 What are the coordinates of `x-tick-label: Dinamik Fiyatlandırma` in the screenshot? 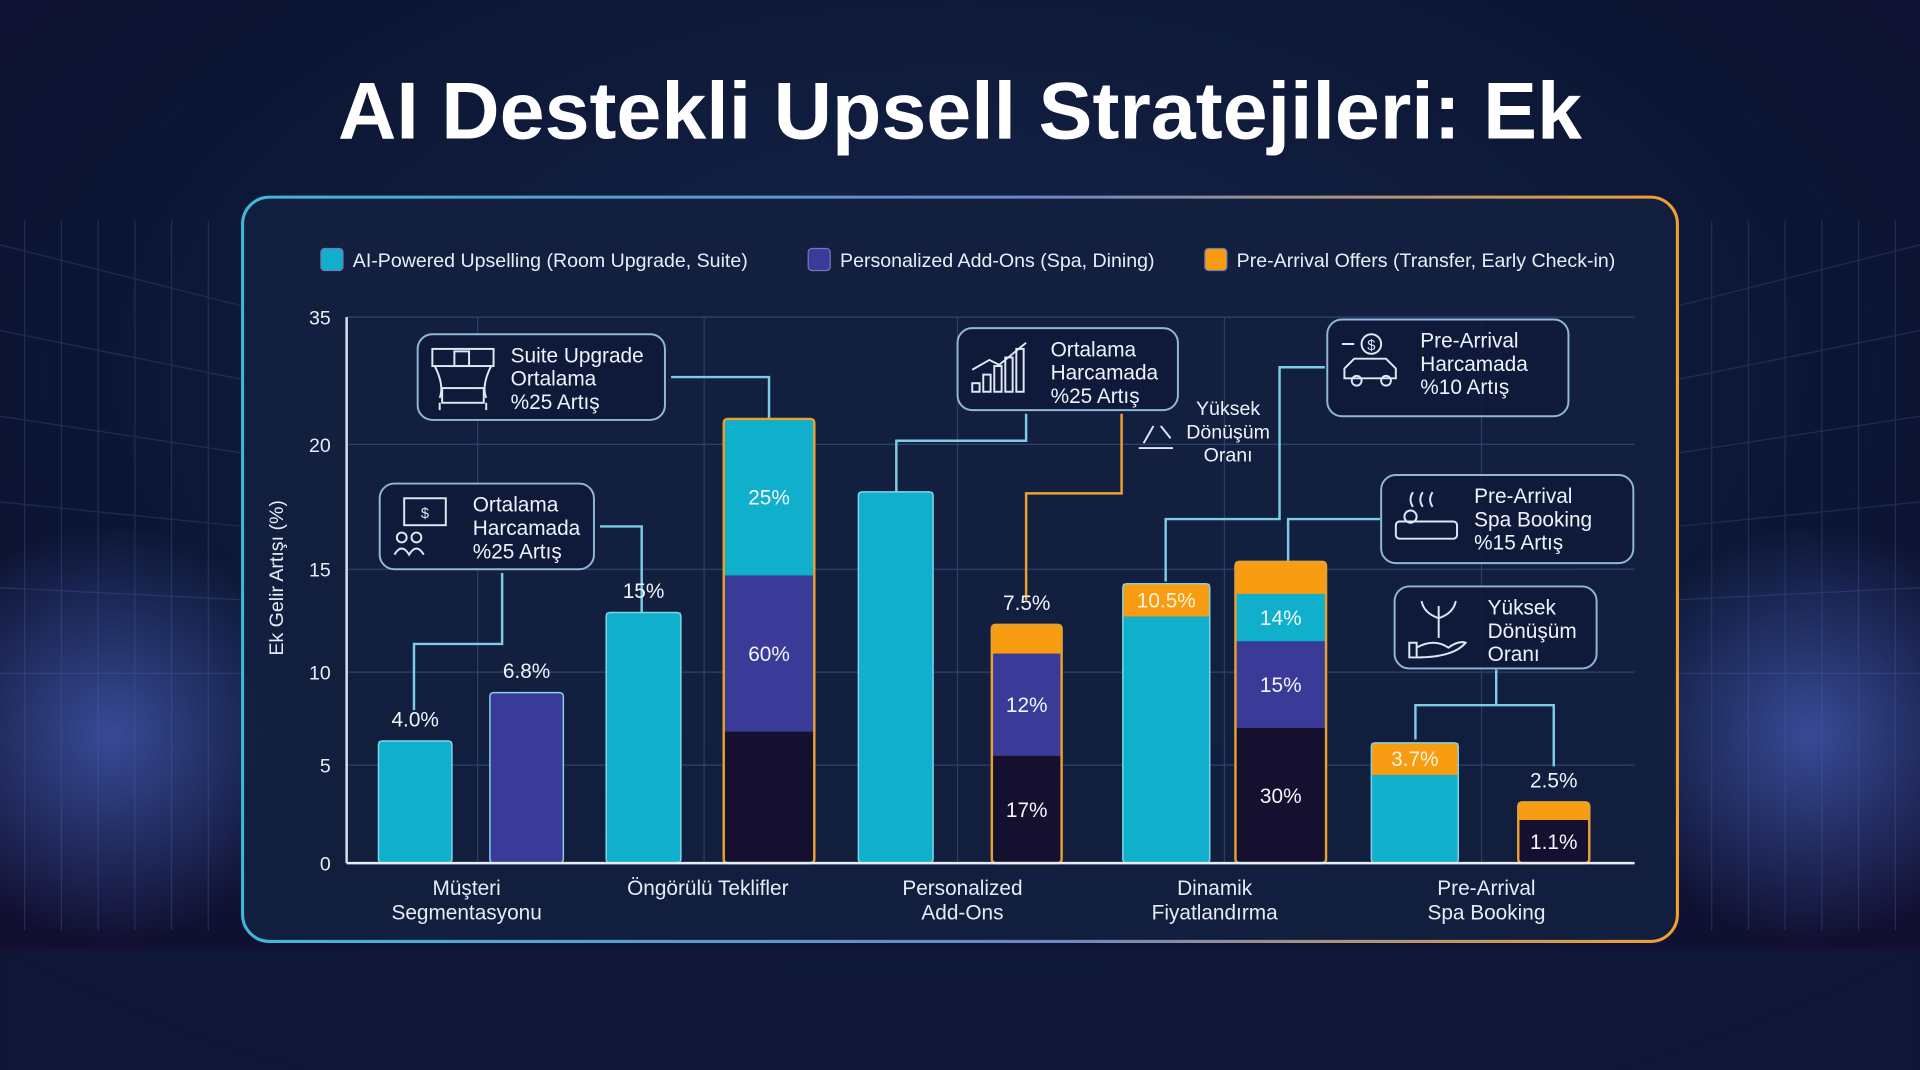 It's located at (1215, 900).